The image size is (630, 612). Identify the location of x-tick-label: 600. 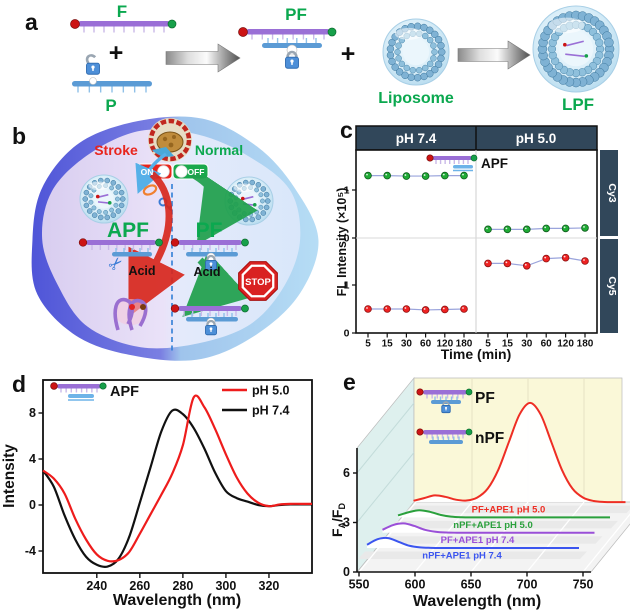
(415, 585).